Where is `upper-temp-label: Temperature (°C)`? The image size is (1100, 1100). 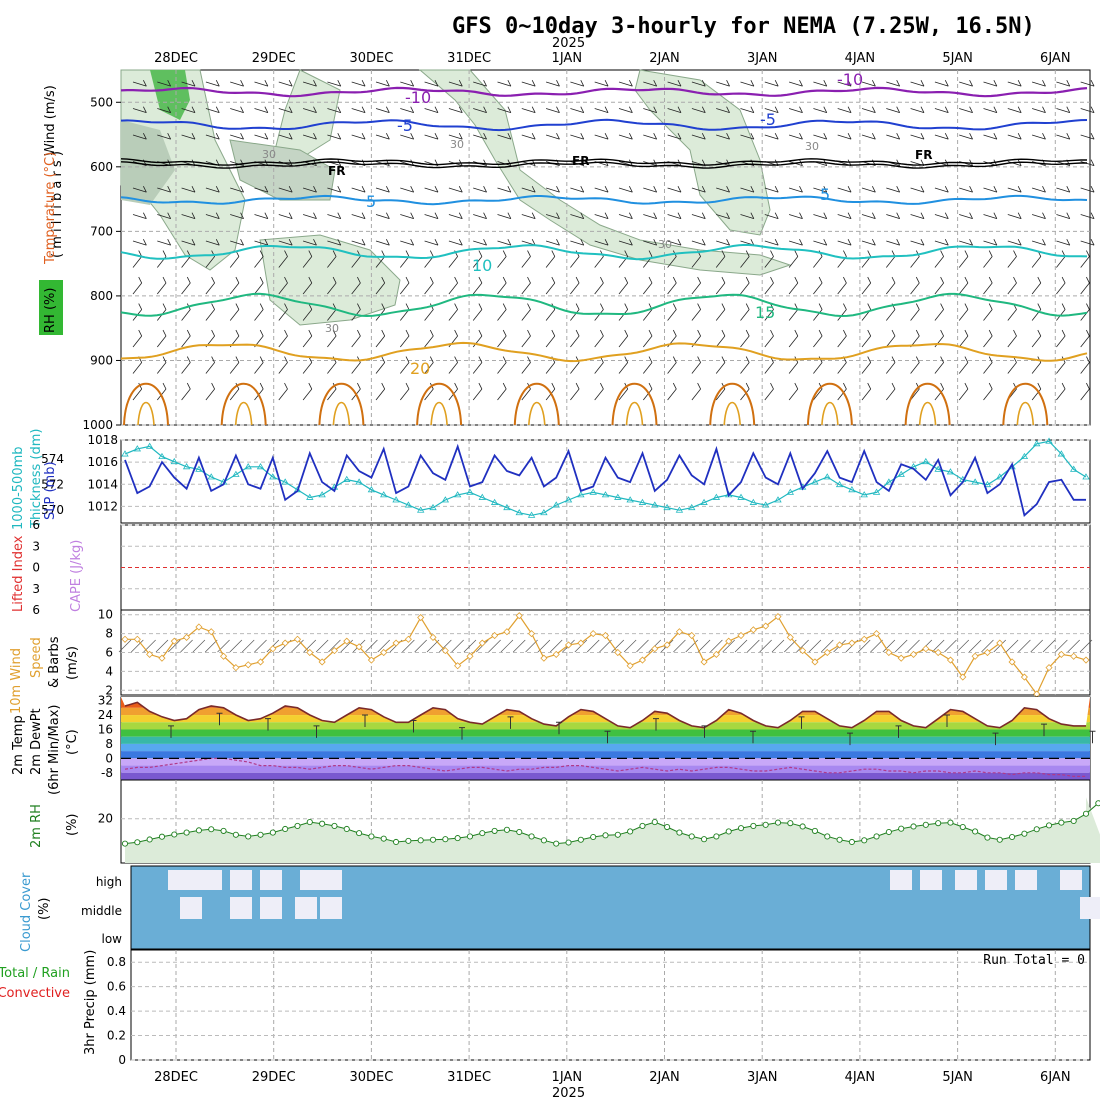
upper-temp-label: Temperature (°C) is located at coordinates (50, 208).